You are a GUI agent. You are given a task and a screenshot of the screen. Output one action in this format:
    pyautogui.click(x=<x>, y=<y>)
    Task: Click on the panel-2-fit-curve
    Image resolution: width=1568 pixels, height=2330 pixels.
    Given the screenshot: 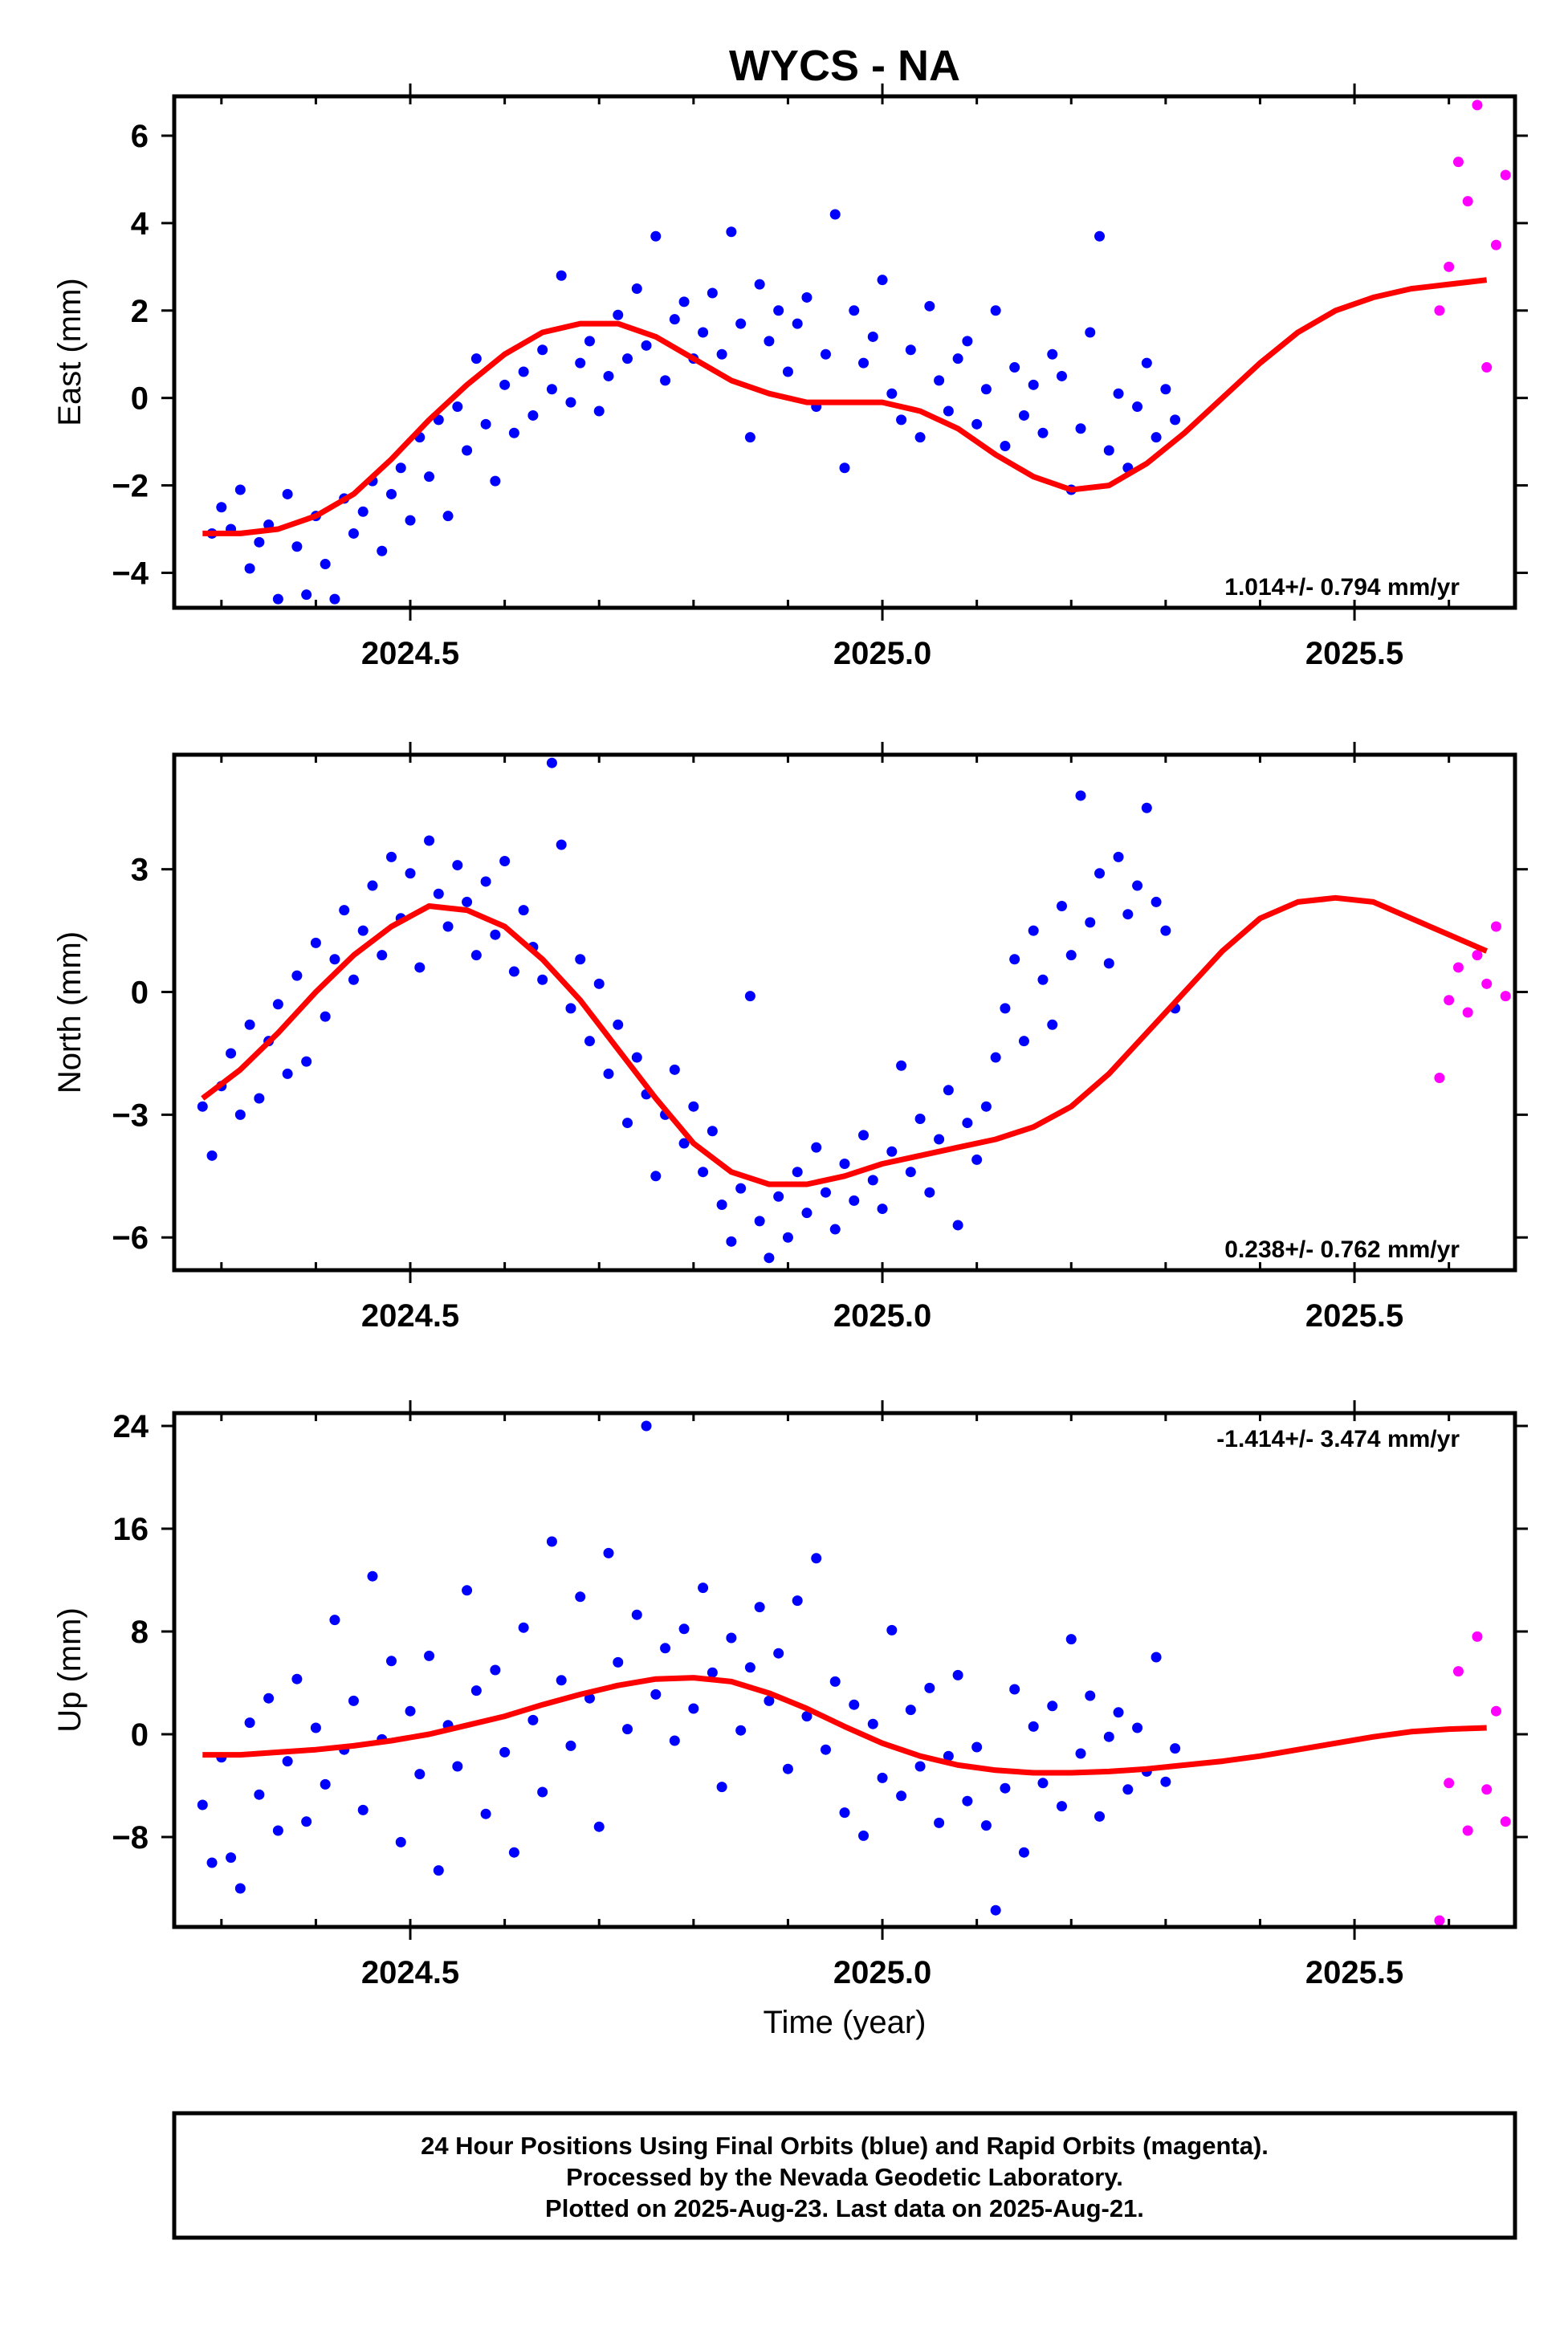 What is the action you would take?
    pyautogui.click(x=844, y=1725)
    